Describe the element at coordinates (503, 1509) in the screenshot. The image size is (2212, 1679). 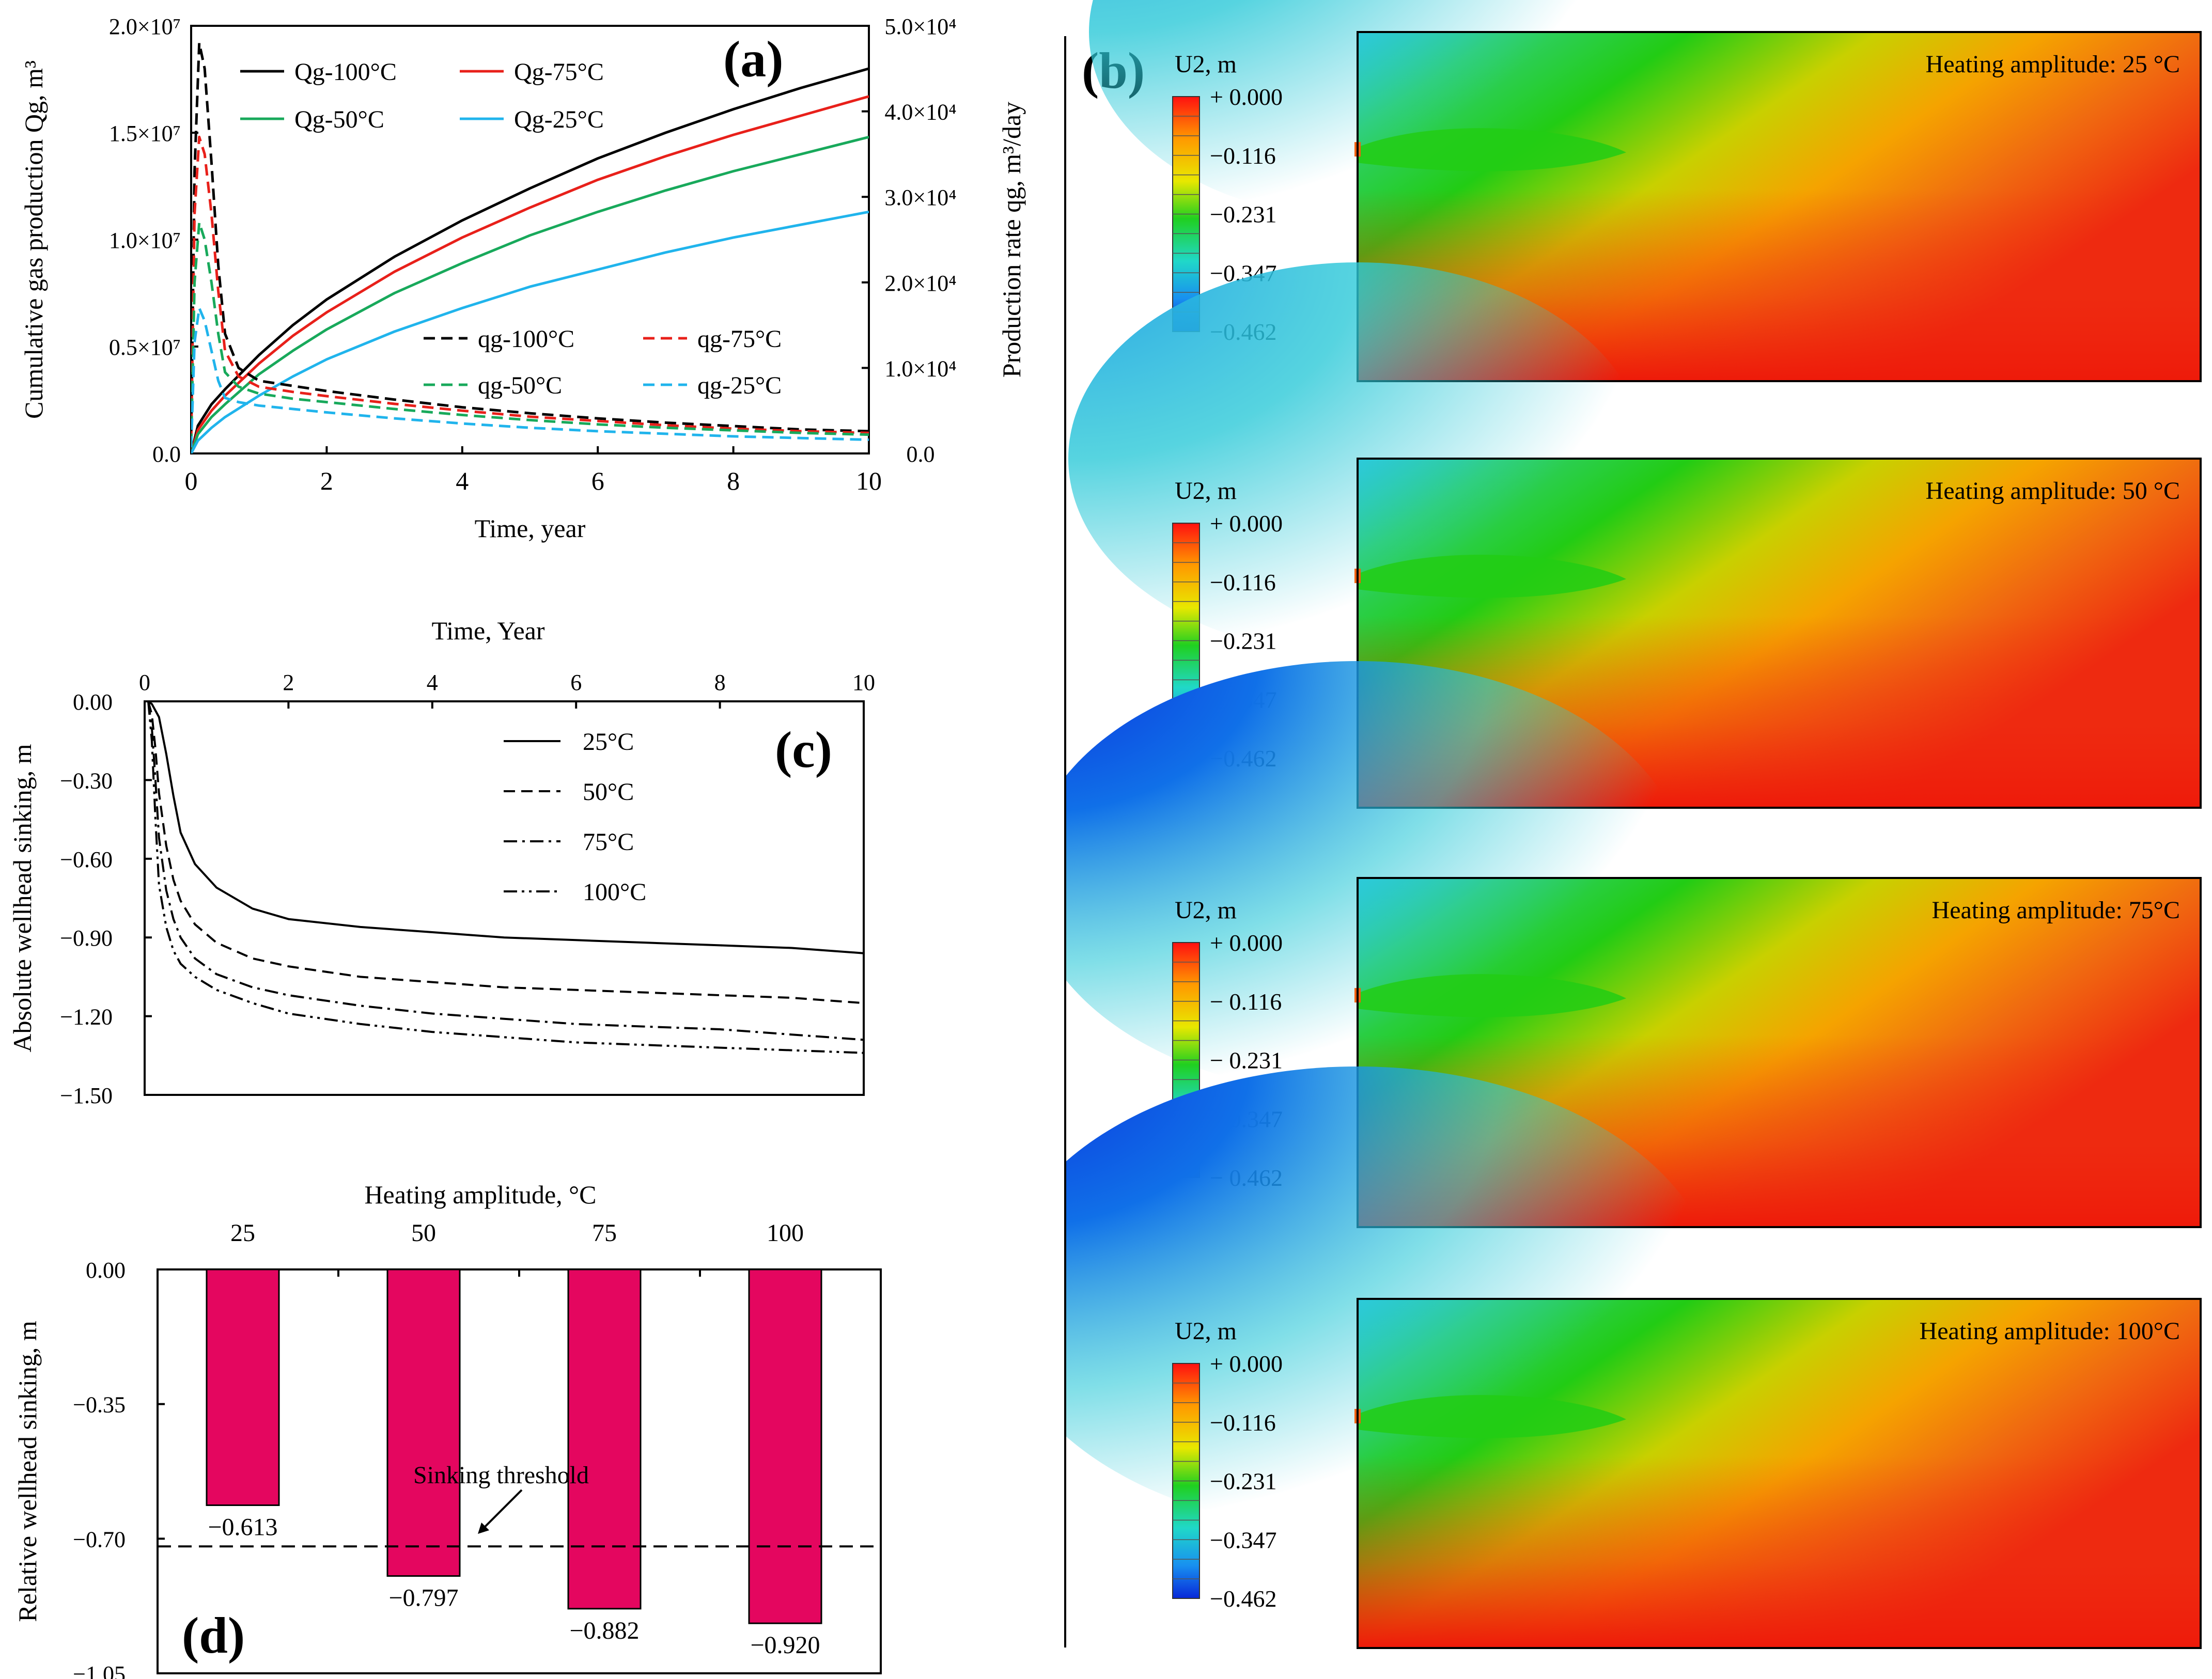
I see `threshold-arrow-line` at that location.